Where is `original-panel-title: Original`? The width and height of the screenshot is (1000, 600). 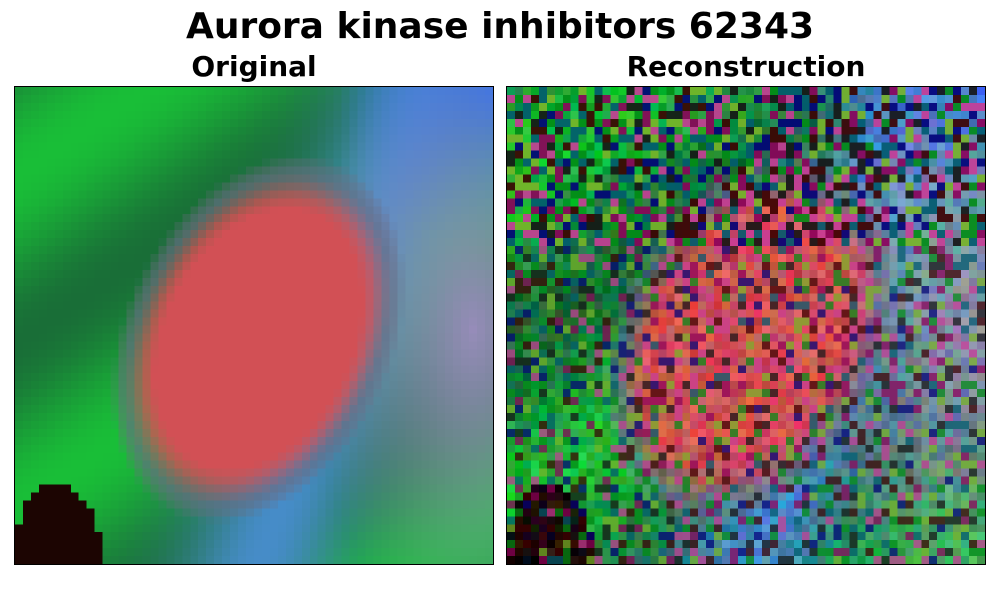
original-panel-title: Original is located at coordinates (254, 66).